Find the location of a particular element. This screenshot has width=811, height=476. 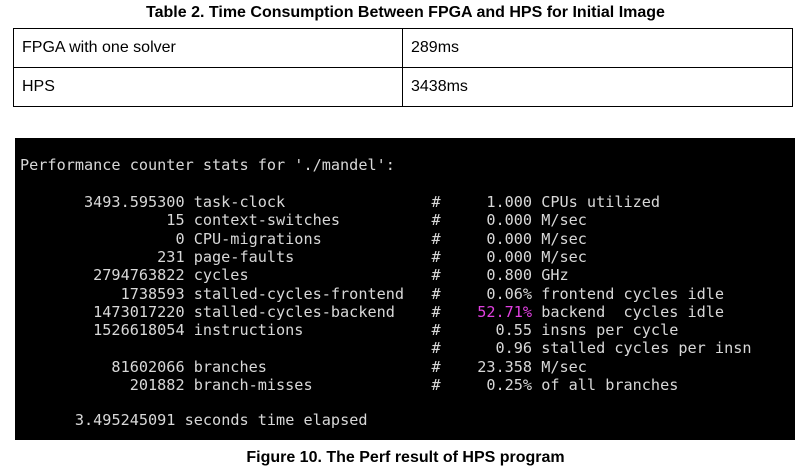

stat-note: stalled cycles per insn is located at coordinates (642, 348).